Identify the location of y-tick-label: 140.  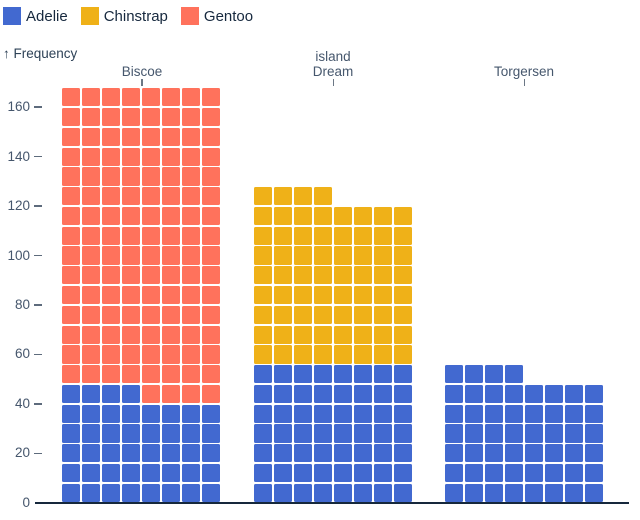
(18, 156).